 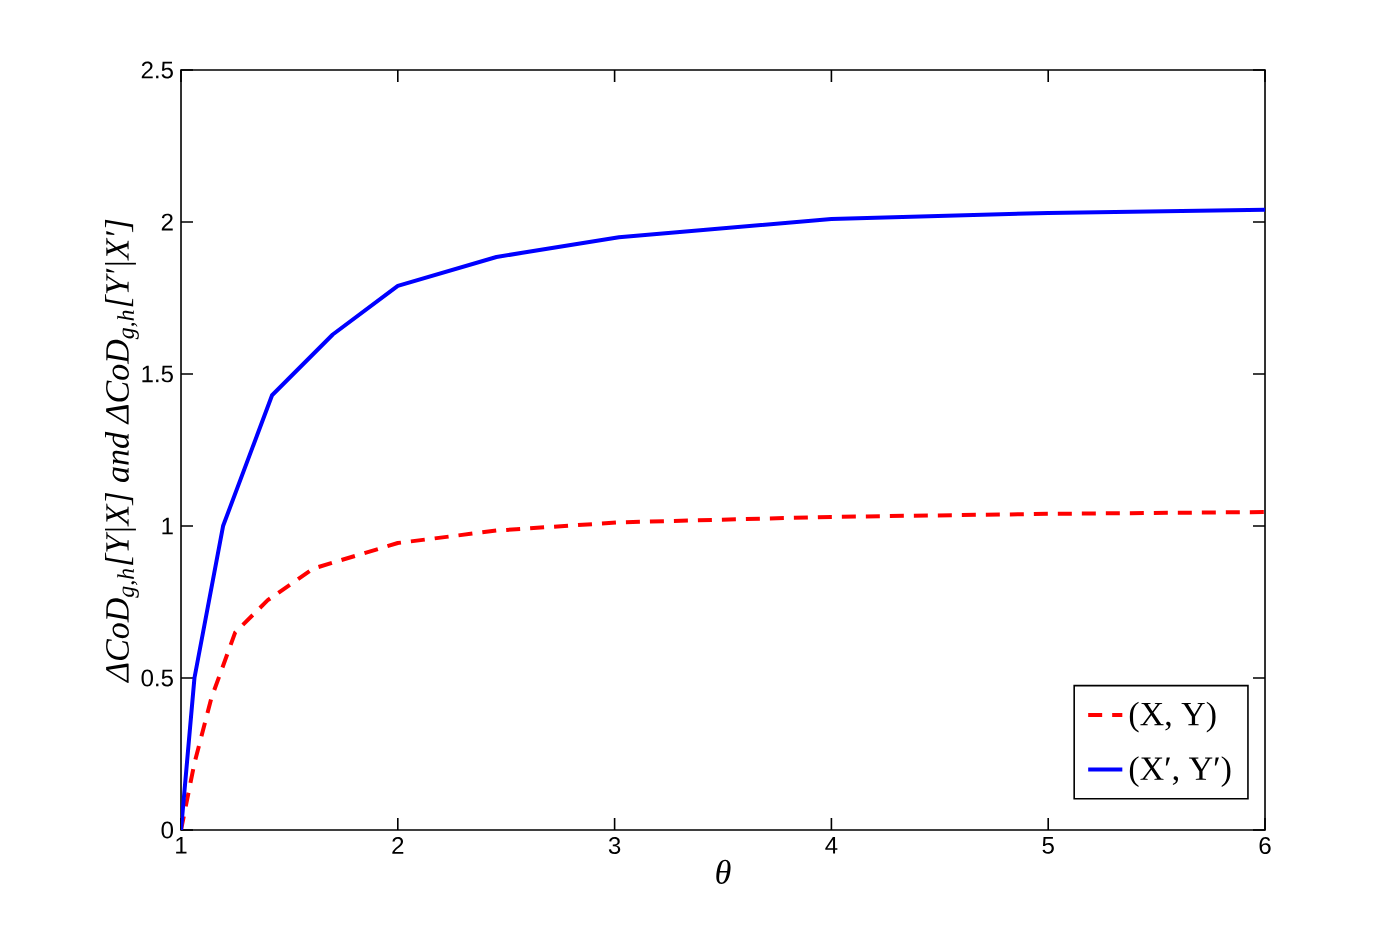 I want to click on x-tick-label: 5, so click(x=1048, y=845).